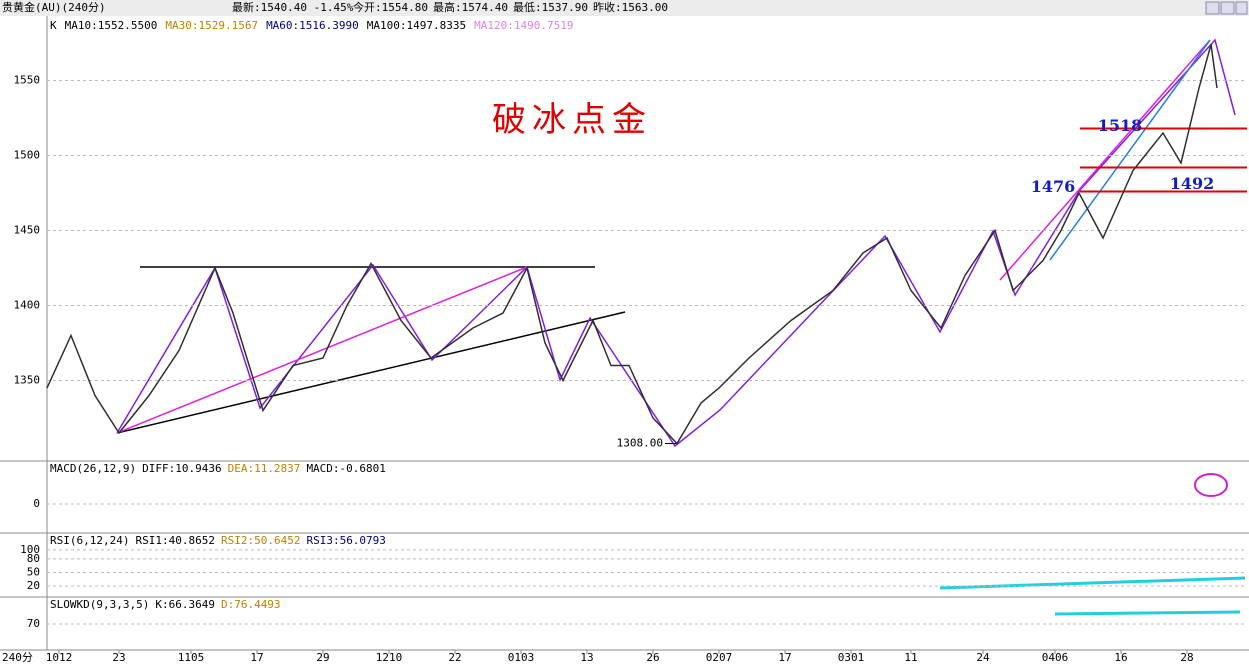 Image resolution: width=1249 pixels, height=665 pixels. Describe the element at coordinates (910, 657) in the screenshot. I see `x-tick-label: 11` at that location.